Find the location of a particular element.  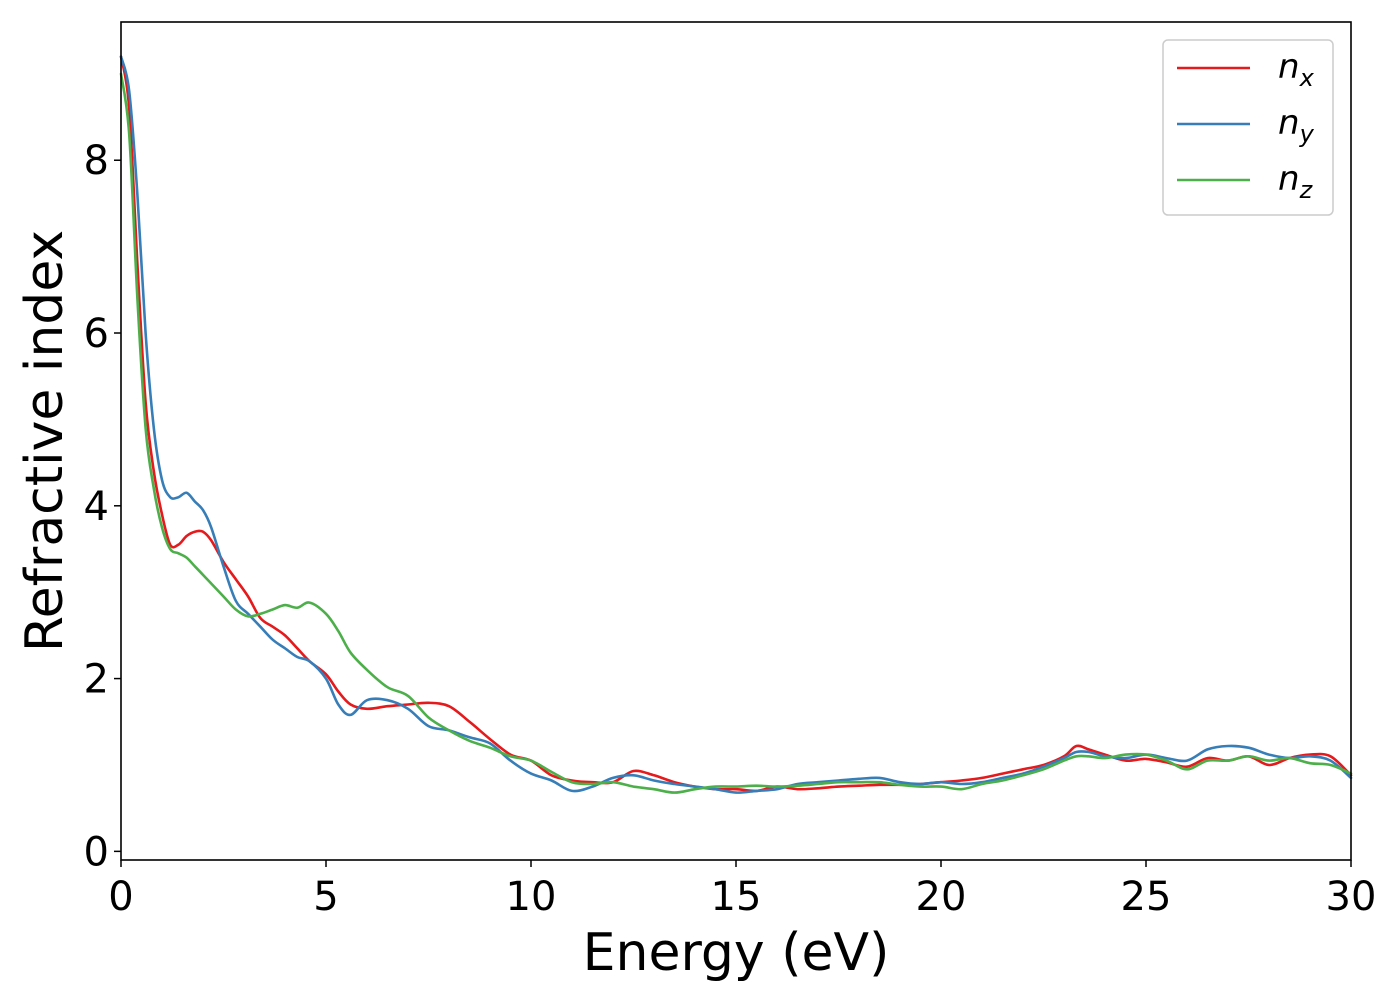

y-tick-label: 8 is located at coordinates (96, 161).